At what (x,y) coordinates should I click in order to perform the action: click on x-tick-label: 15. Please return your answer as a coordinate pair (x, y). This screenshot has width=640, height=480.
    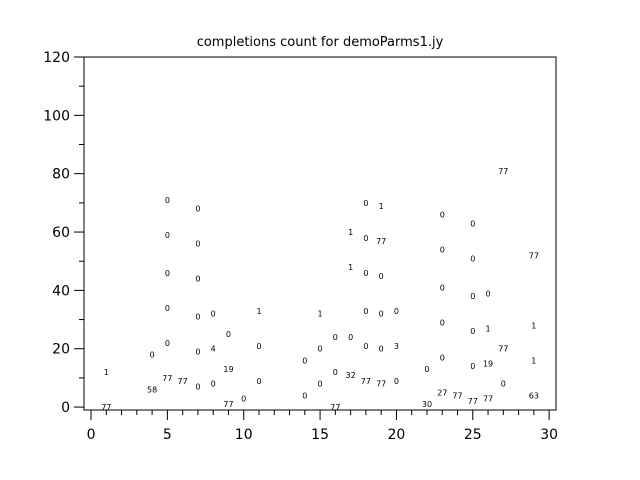
    Looking at the image, I should click on (320, 435).